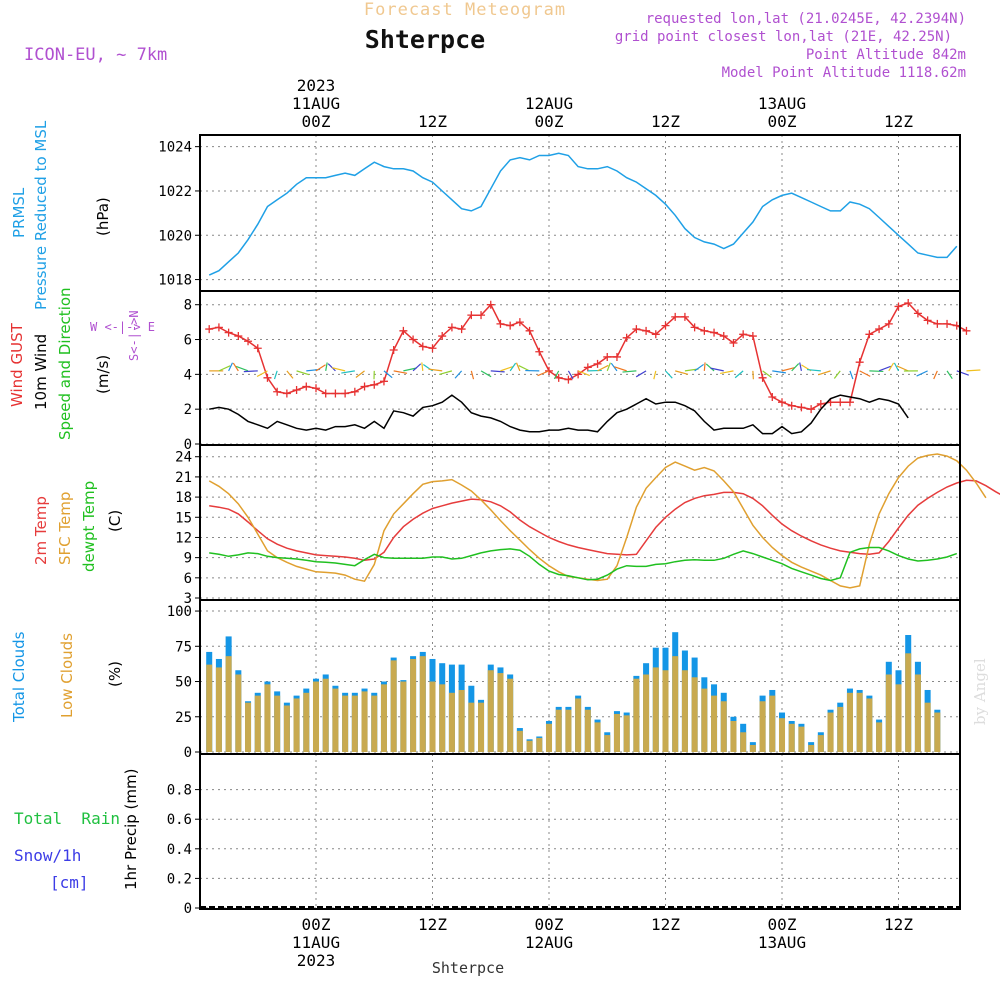  Describe the element at coordinates (103, 374) in the screenshot. I see `wind-unit: (m/s)` at that location.